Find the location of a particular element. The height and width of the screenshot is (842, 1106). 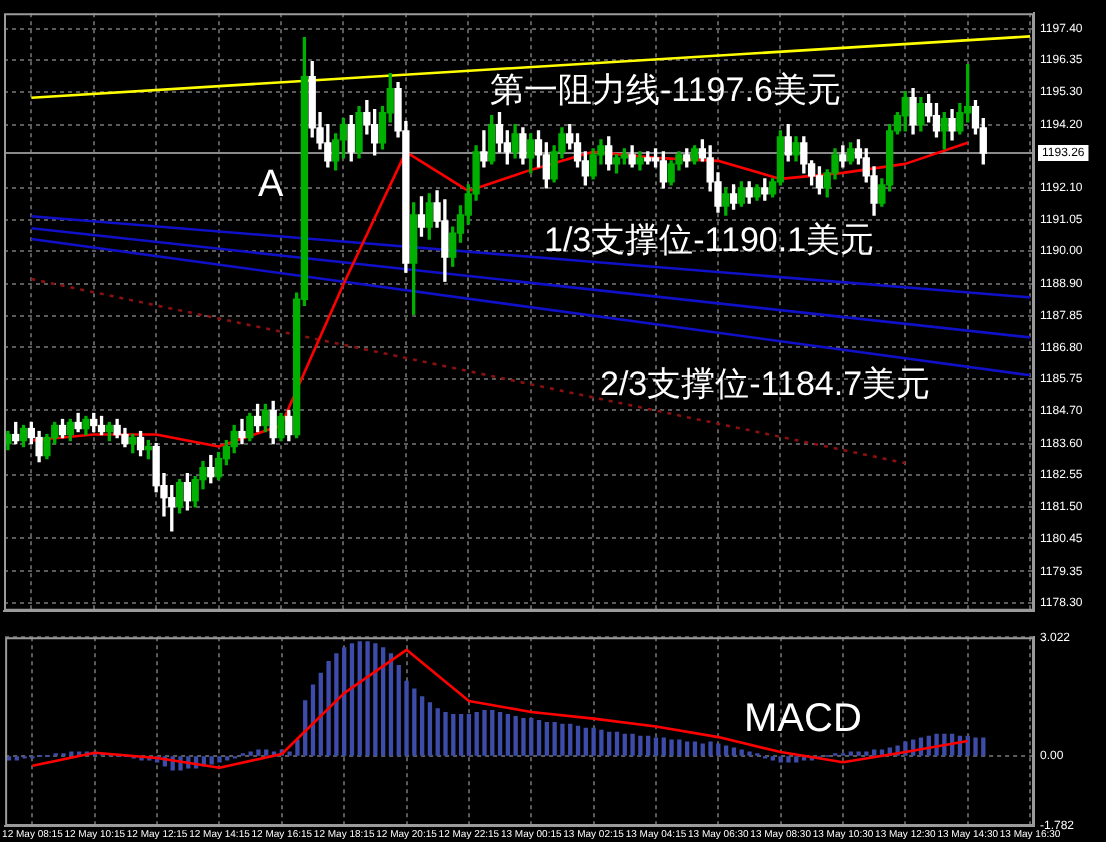

annotation: 2/3支撑位-1184.7美元 is located at coordinates (765, 384).